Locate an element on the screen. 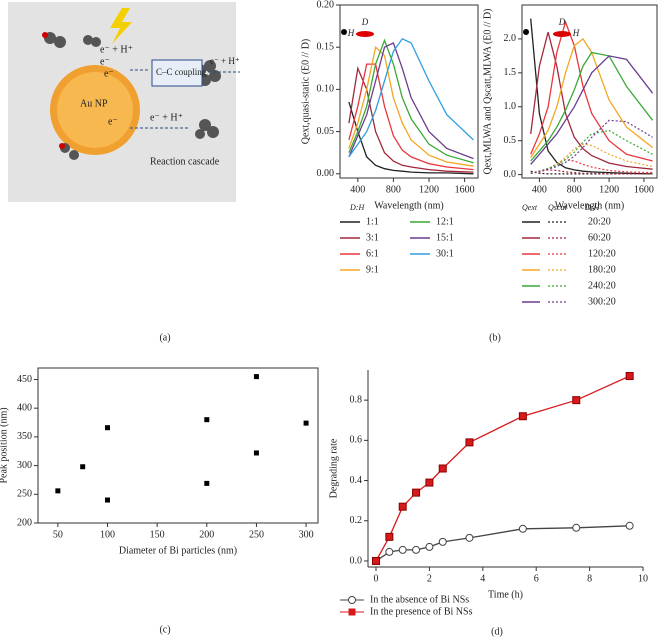 This screenshot has width=659, height=640. y-tick-label: 250 is located at coordinates (24, 494).